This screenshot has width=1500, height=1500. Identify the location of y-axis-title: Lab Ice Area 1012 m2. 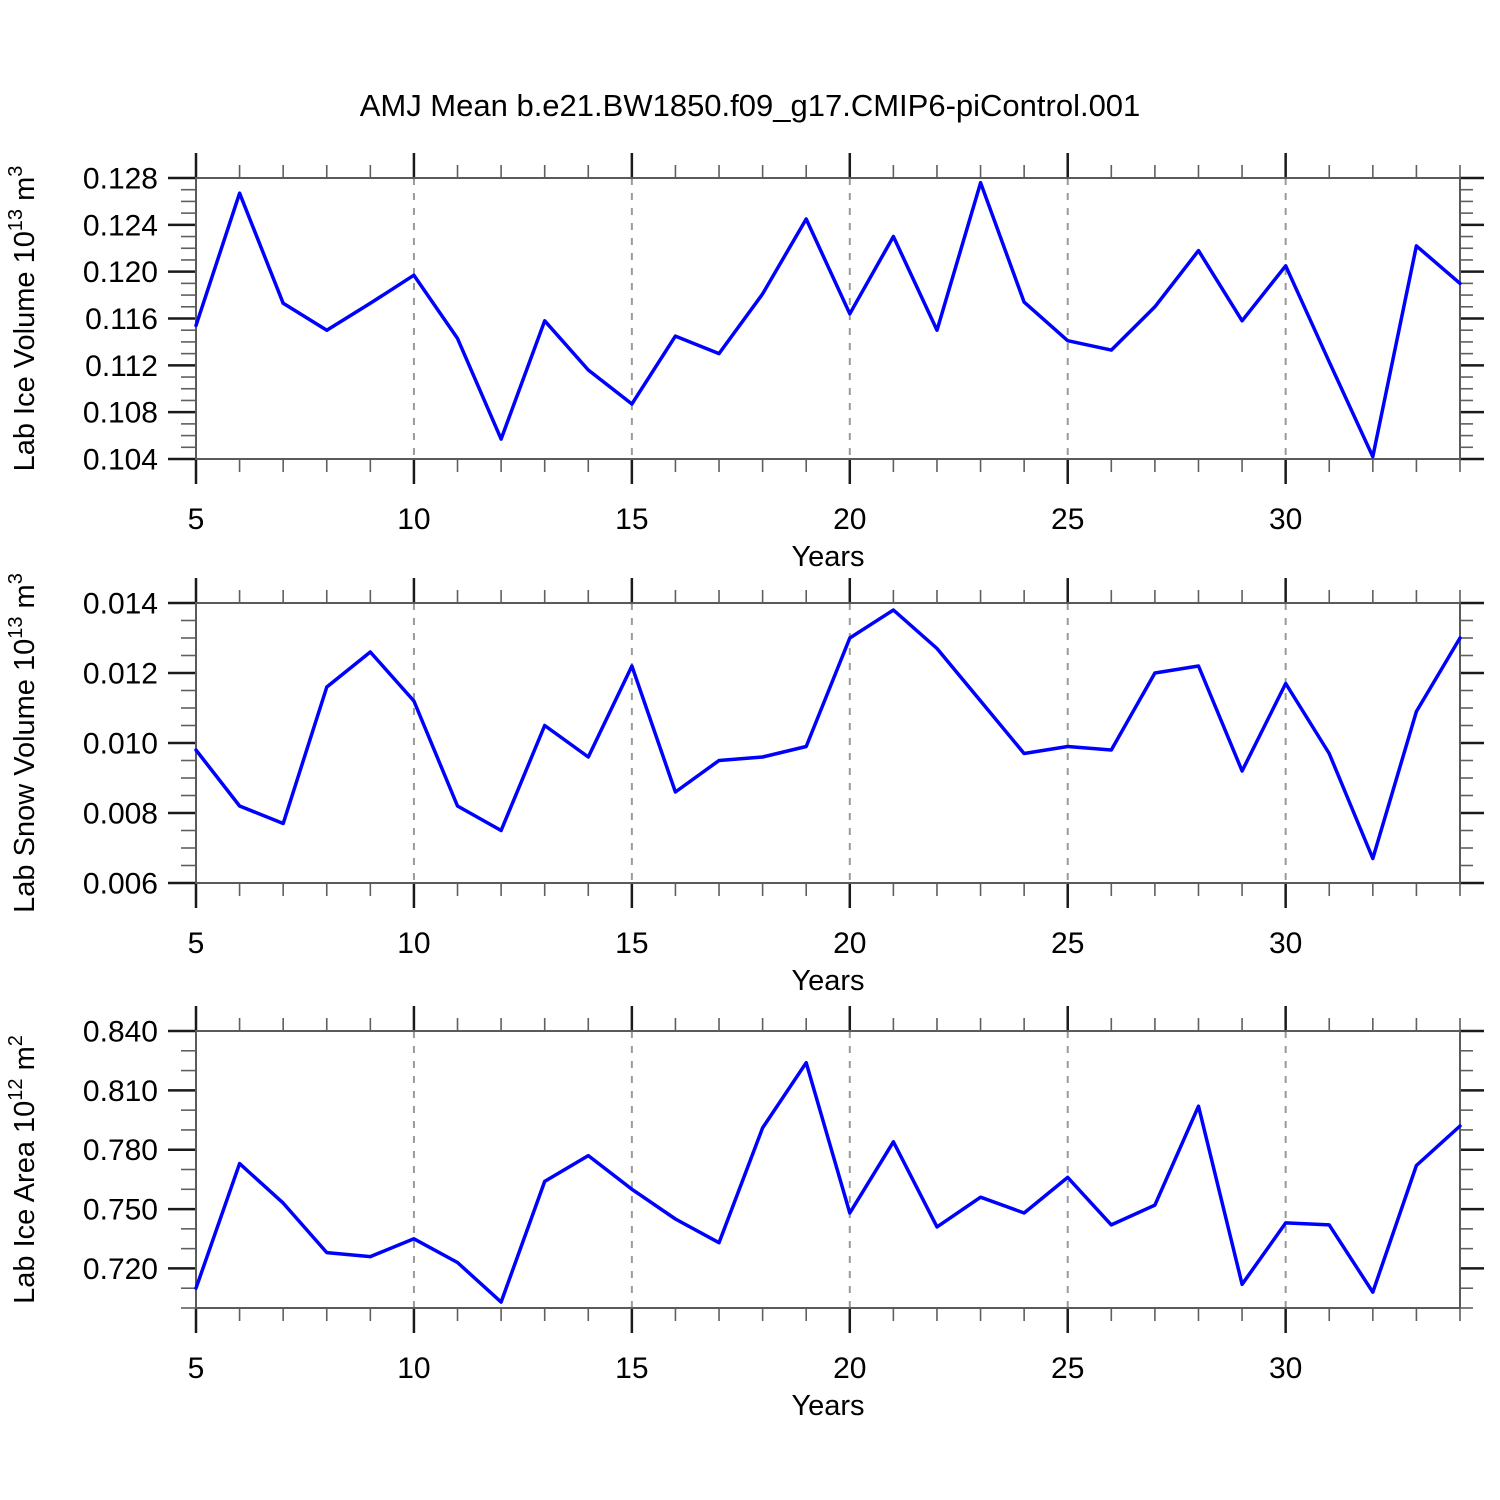
(23, 1169).